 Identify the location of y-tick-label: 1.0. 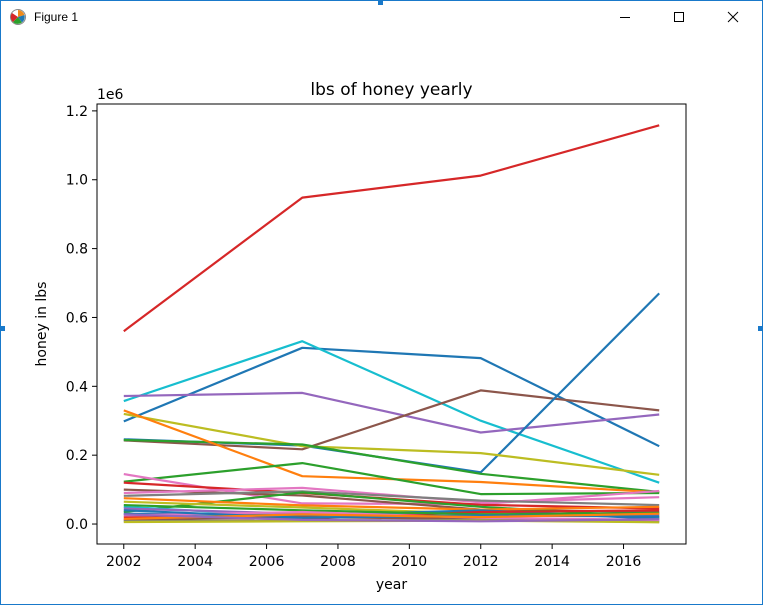
(77, 181).